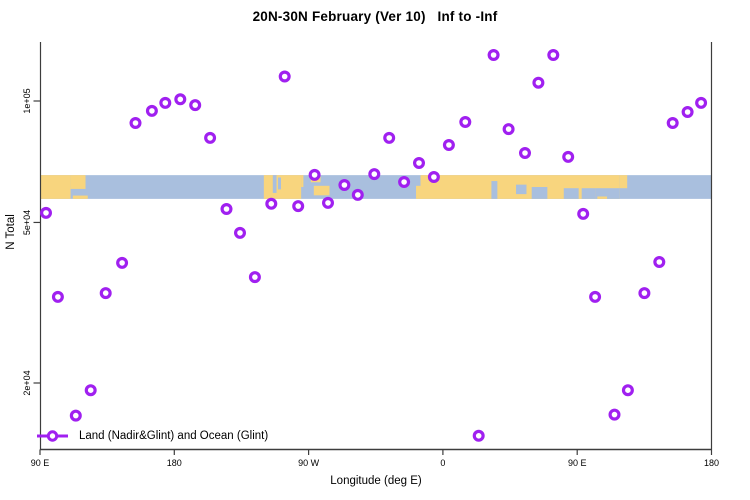  Describe the element at coordinates (174, 436) in the screenshot. I see `legend-label: Land (Nadir&Glint) and Ocean (Glint)` at that location.